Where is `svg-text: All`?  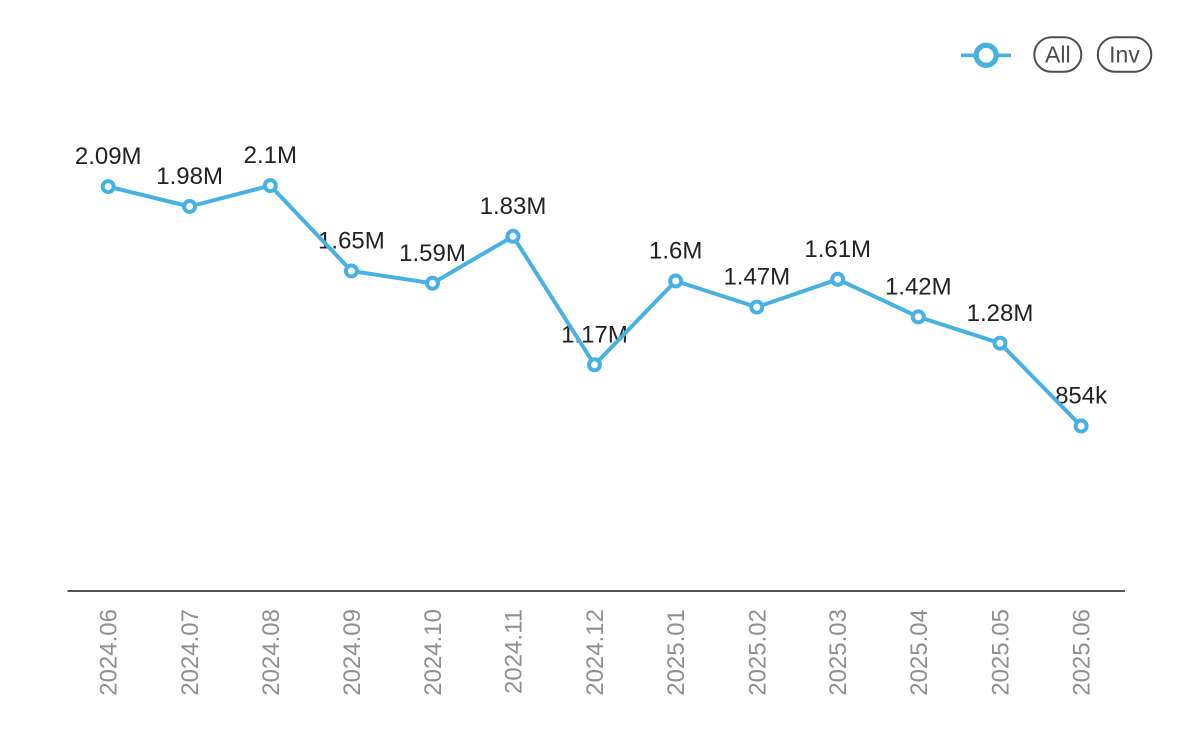
svg-text: All is located at coordinates (1058, 55).